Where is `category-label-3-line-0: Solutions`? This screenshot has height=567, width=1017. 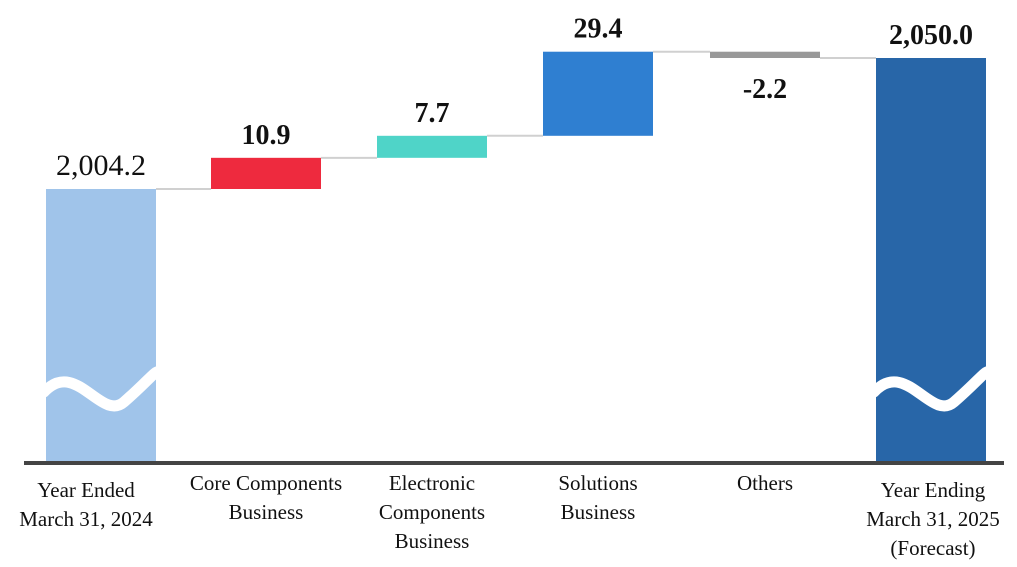 category-label-3-line-0: Solutions is located at coordinates (597, 483).